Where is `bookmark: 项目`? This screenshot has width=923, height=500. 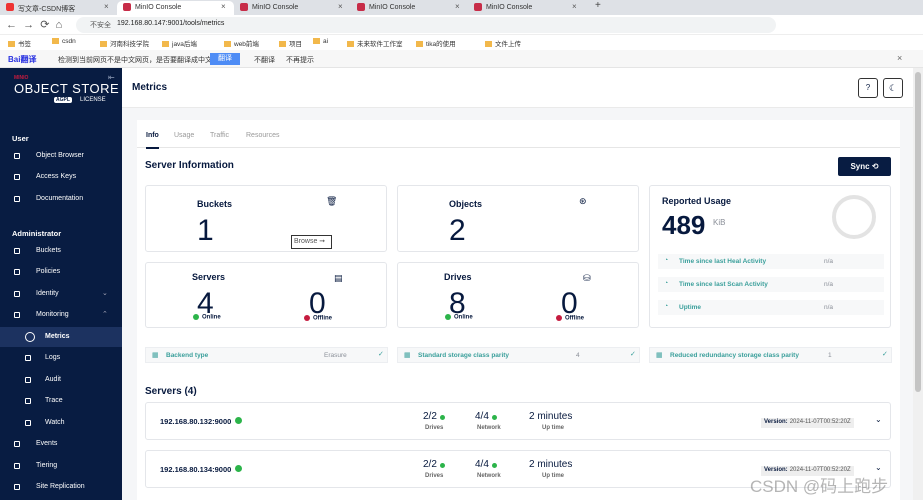 bookmark: 项目 is located at coordinates (290, 43).